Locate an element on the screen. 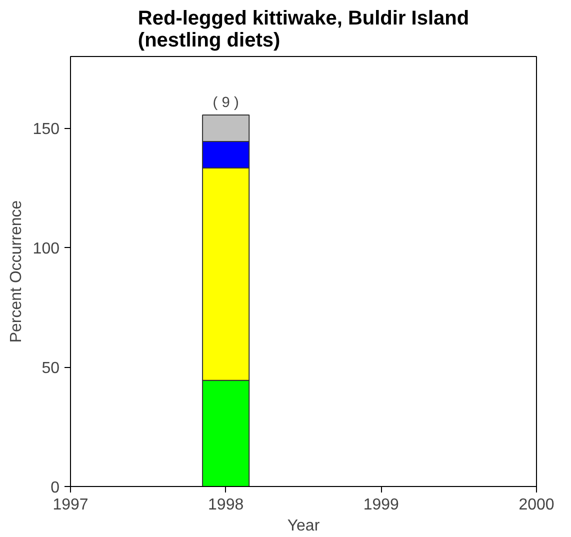  y-tick-label: 100 is located at coordinates (46, 249).